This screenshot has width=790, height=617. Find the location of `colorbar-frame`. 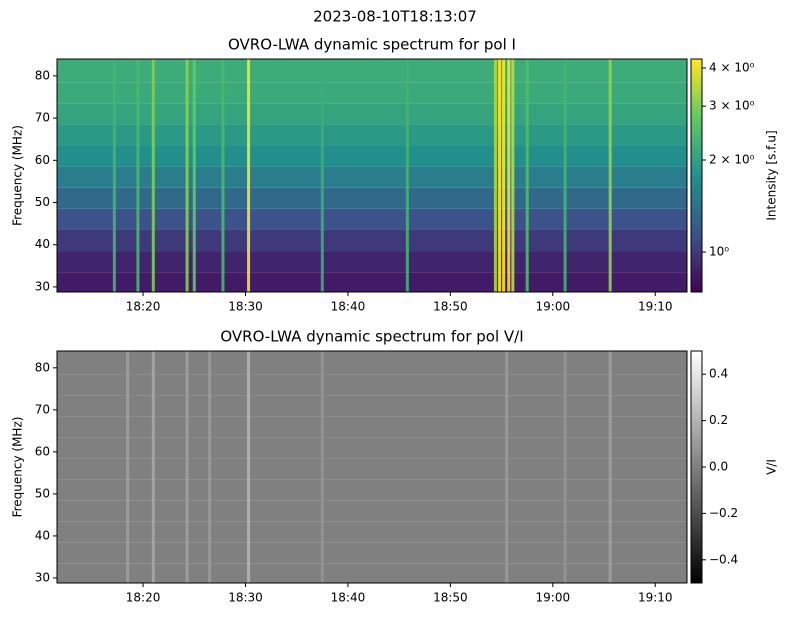

colorbar-frame is located at coordinates (696, 175).